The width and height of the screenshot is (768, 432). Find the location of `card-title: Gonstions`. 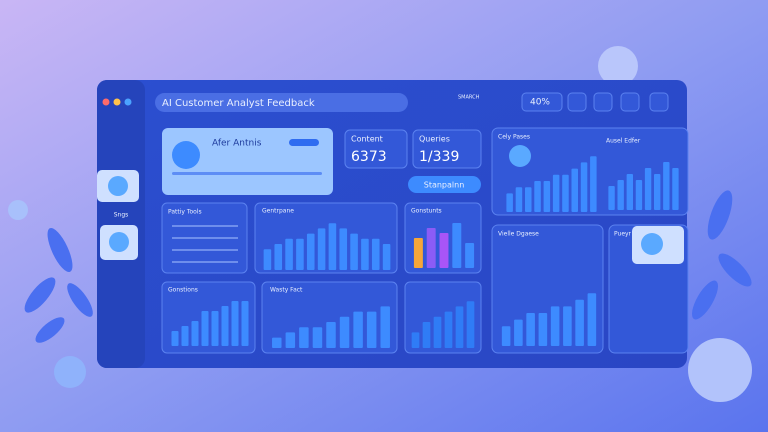

card-title: Gonstions is located at coordinates (183, 290).